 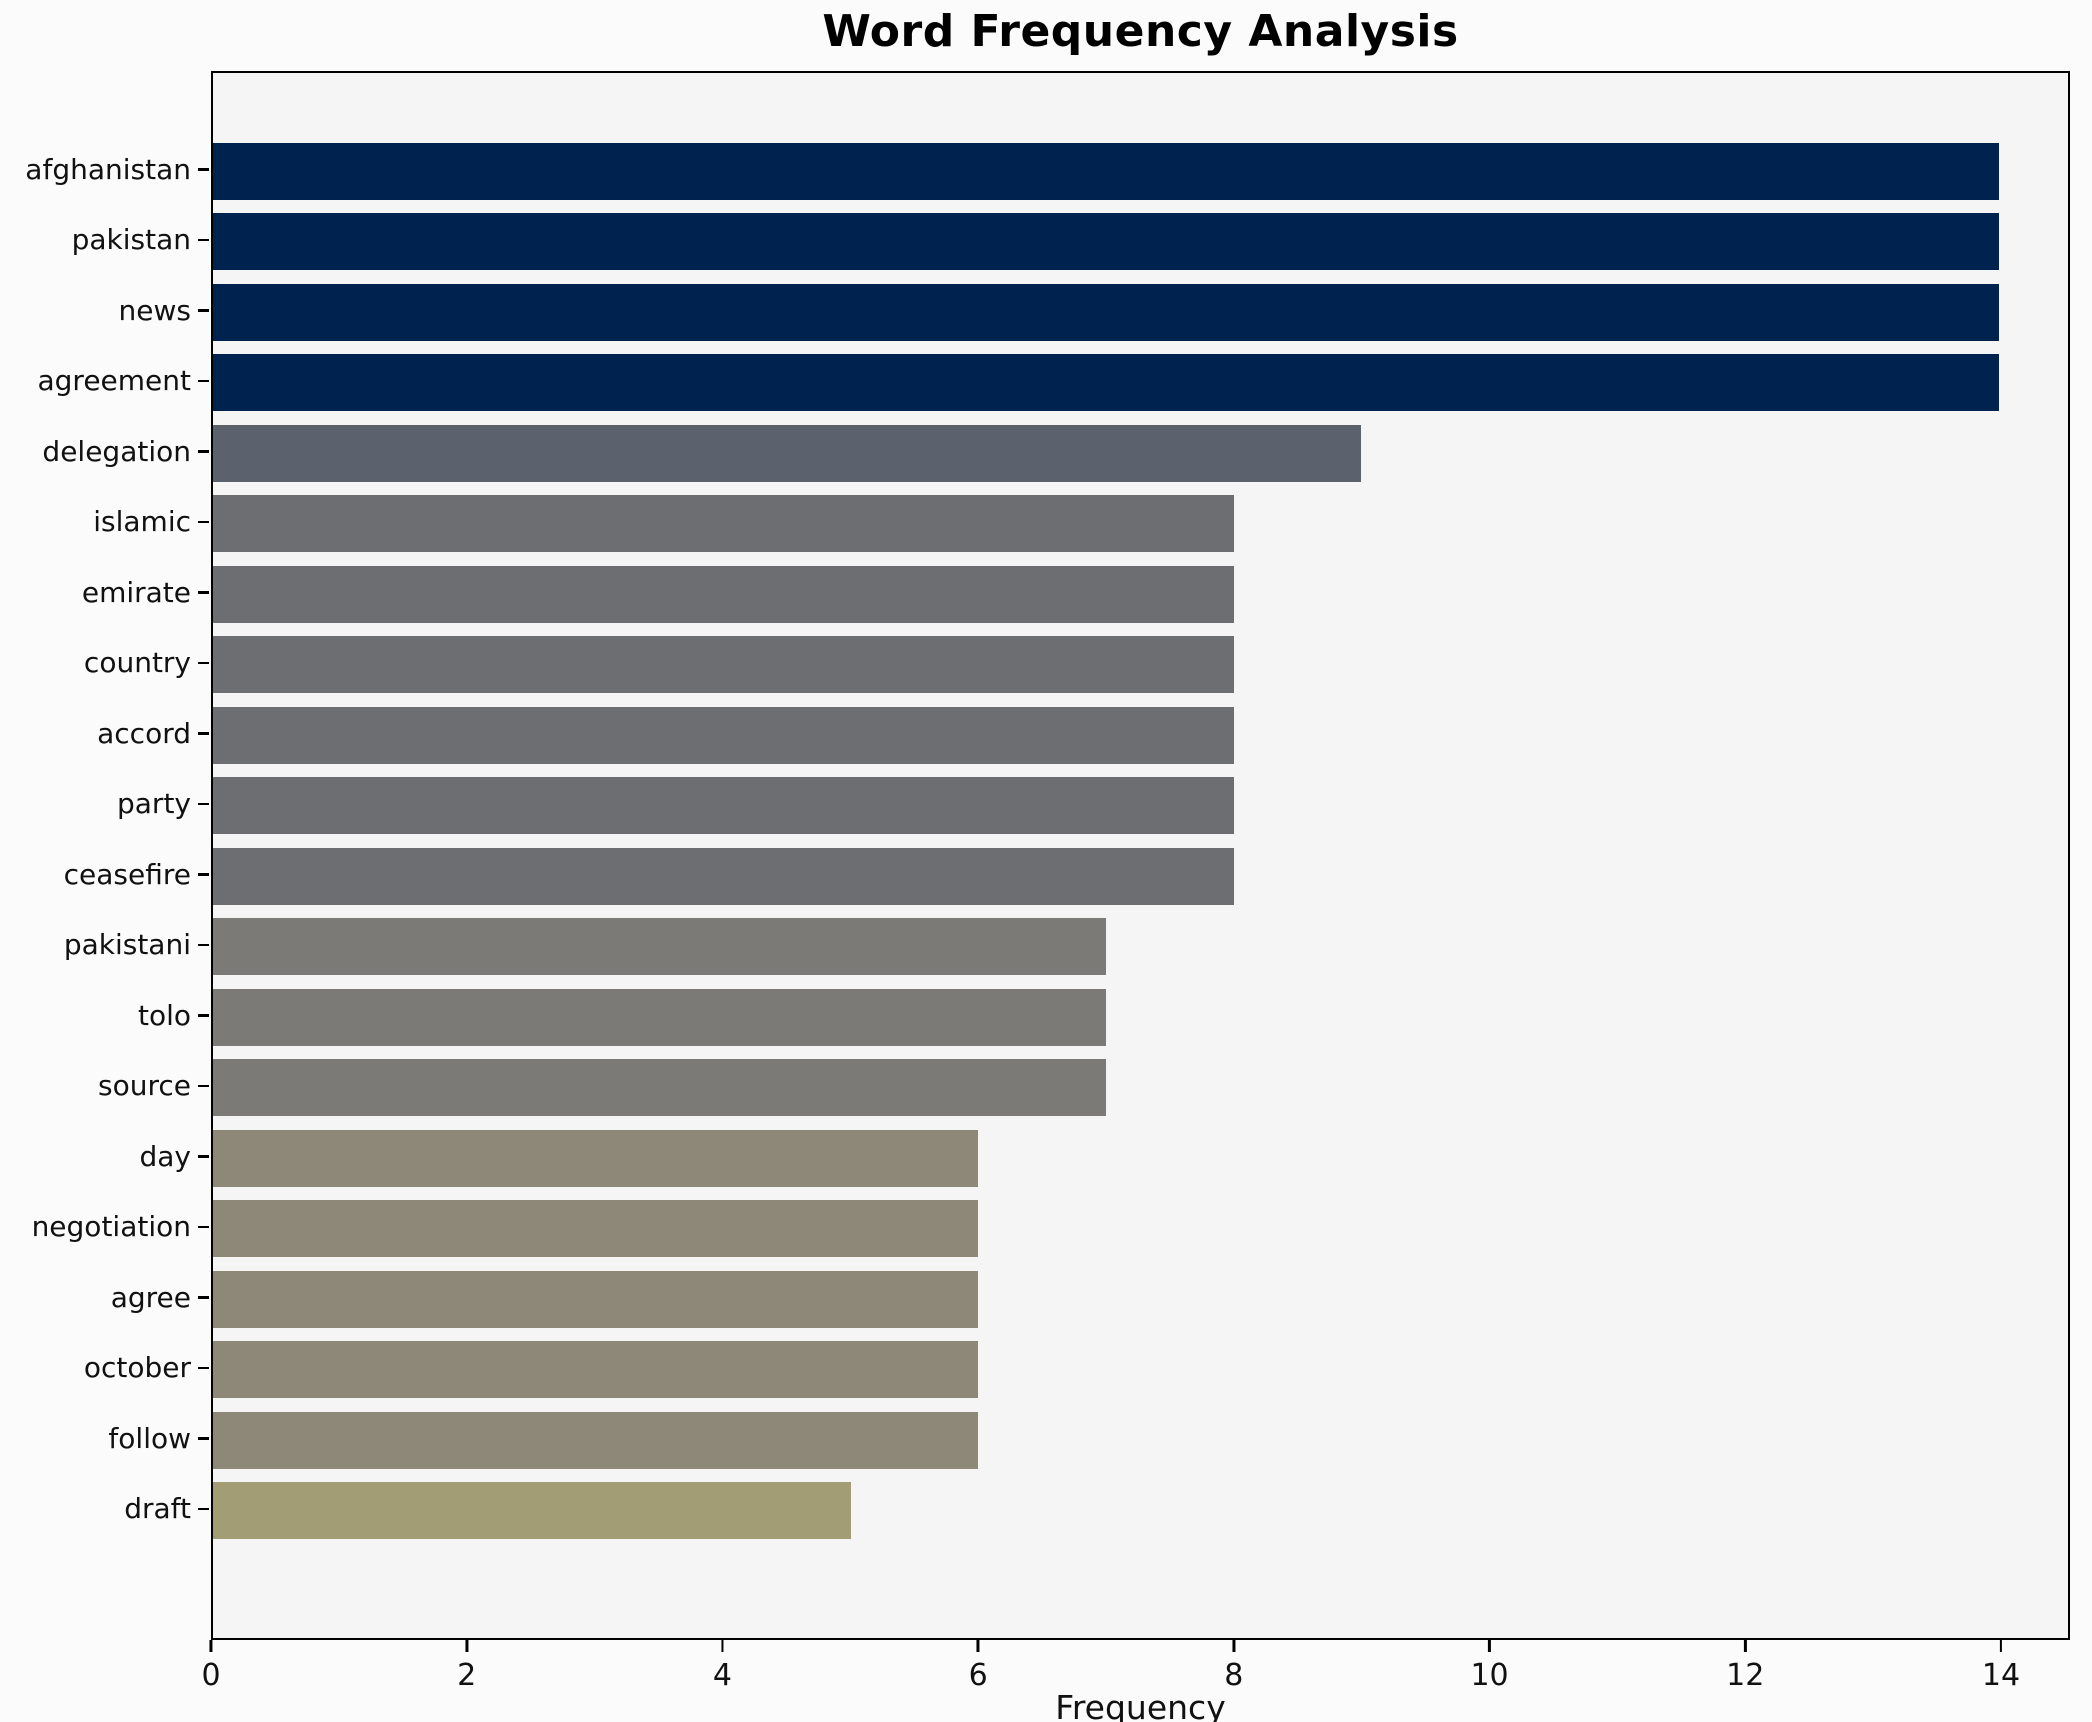 I want to click on y-label-row: party, so click(x=104, y=804).